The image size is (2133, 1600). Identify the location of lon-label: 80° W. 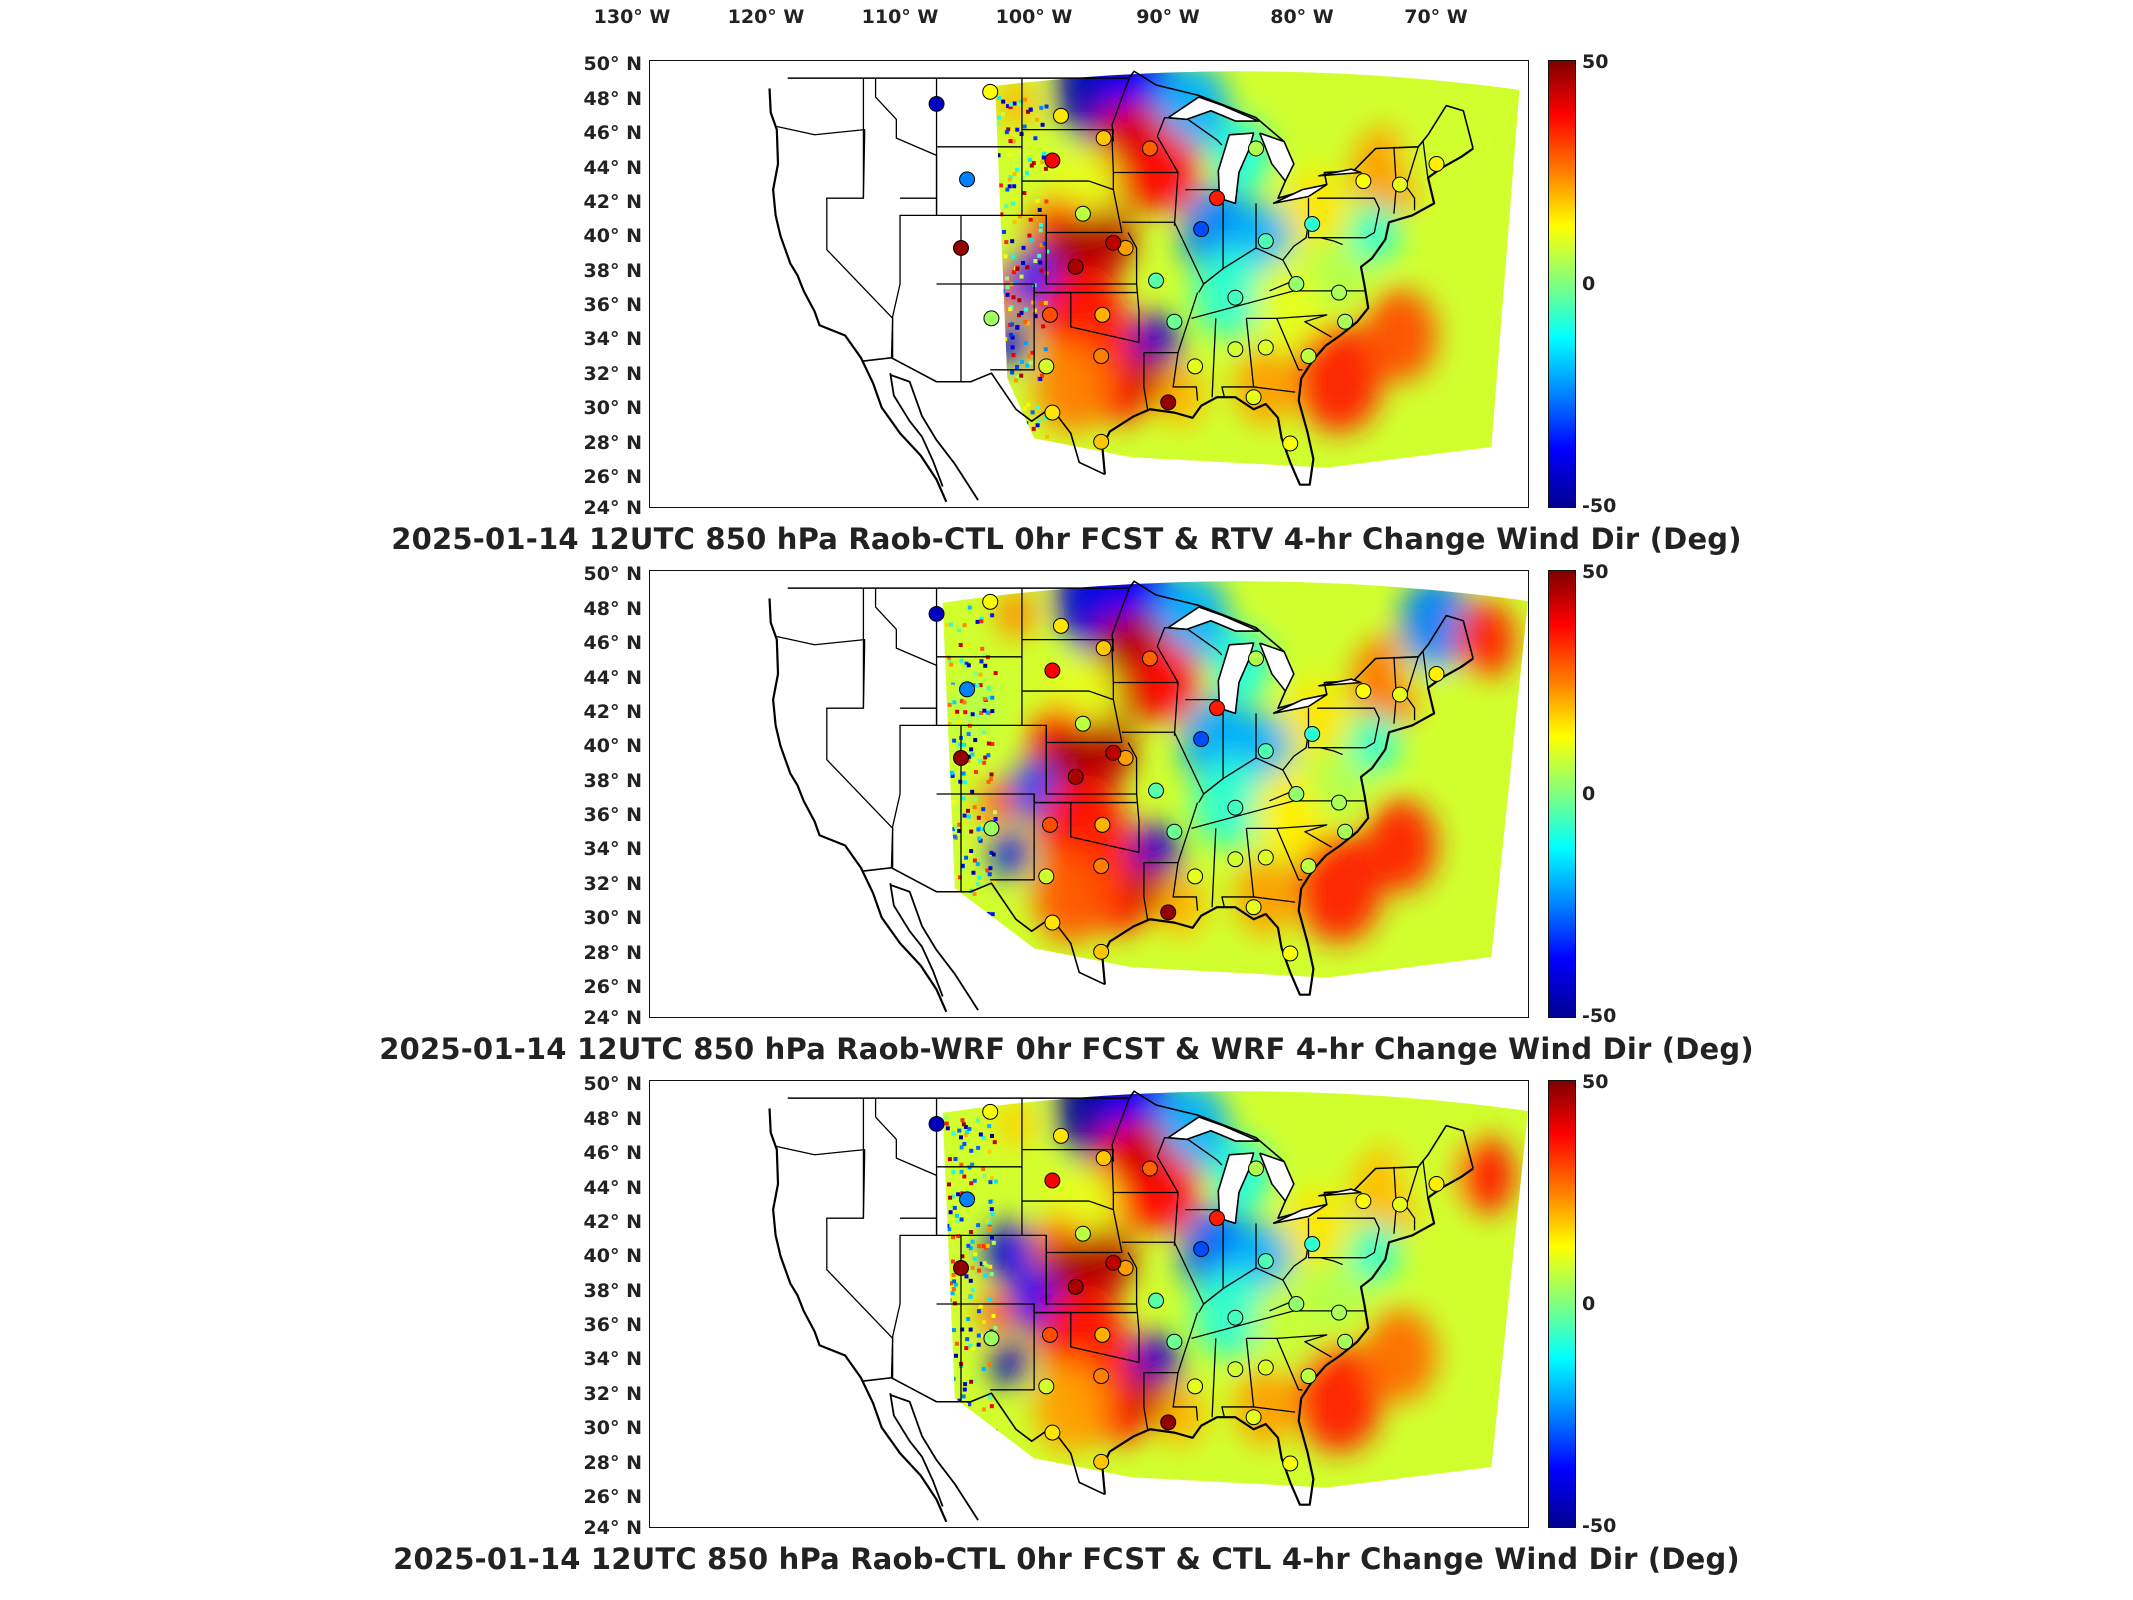
(1302, 17).